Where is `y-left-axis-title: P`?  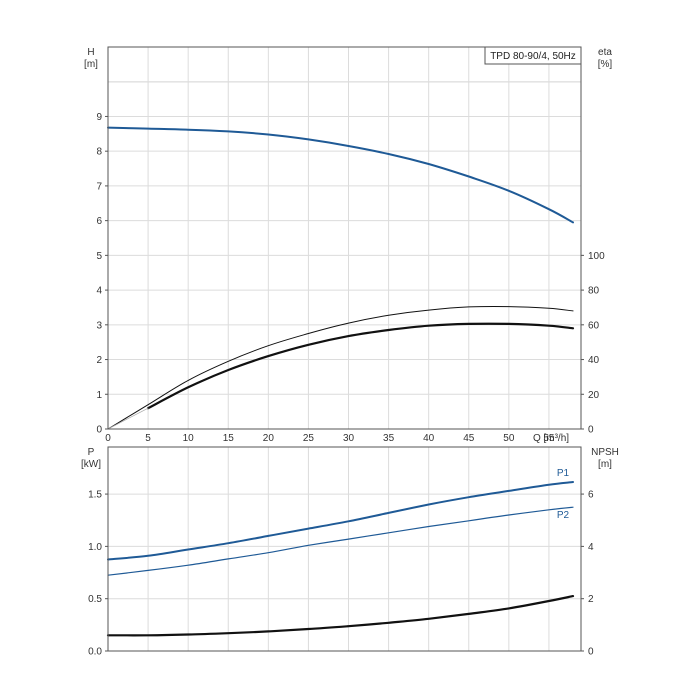
y-left-axis-title: P is located at coordinates (91, 452).